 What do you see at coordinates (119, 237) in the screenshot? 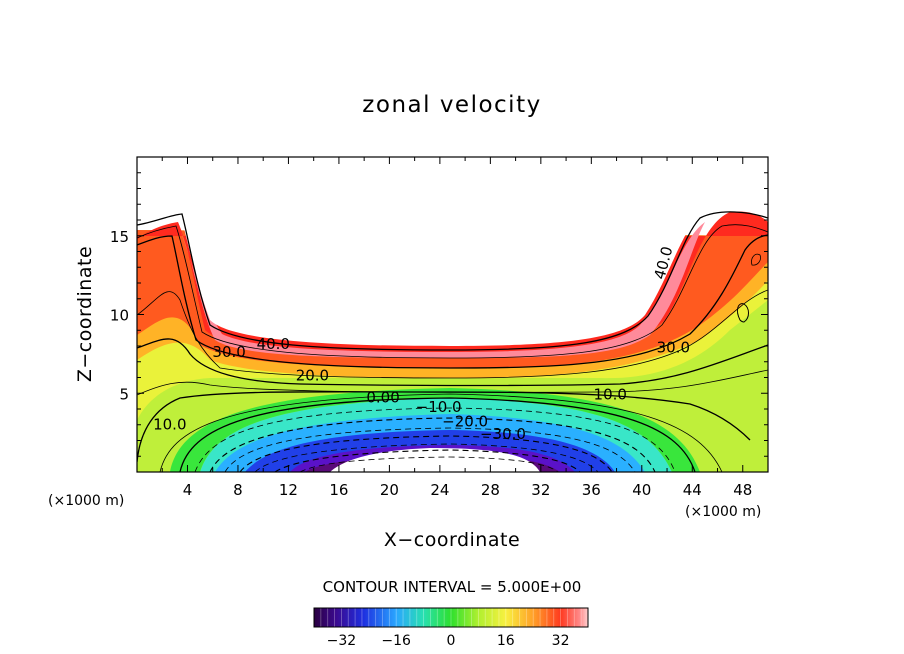
I see `y-tick-label: 15` at bounding box center [119, 237].